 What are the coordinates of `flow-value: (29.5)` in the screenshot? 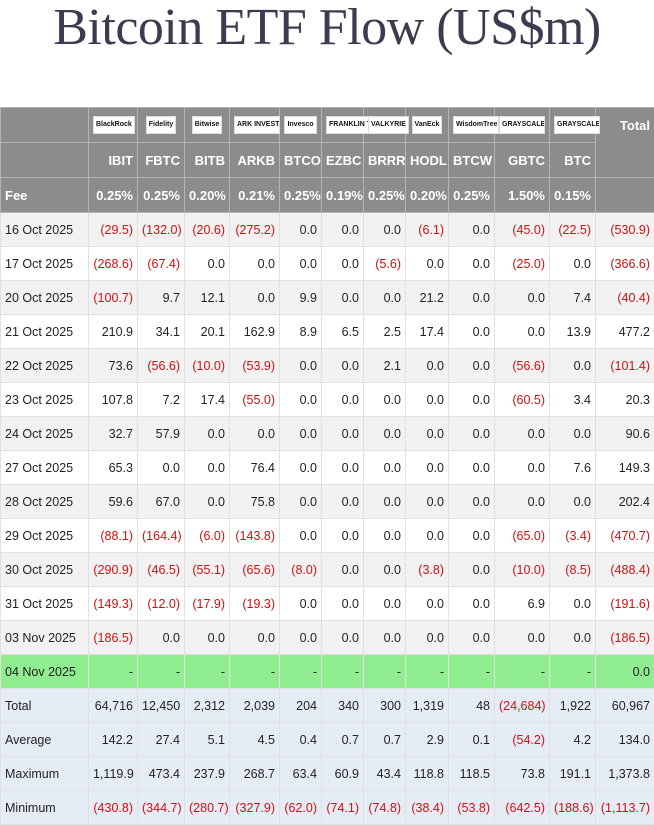 It's located at (113, 230).